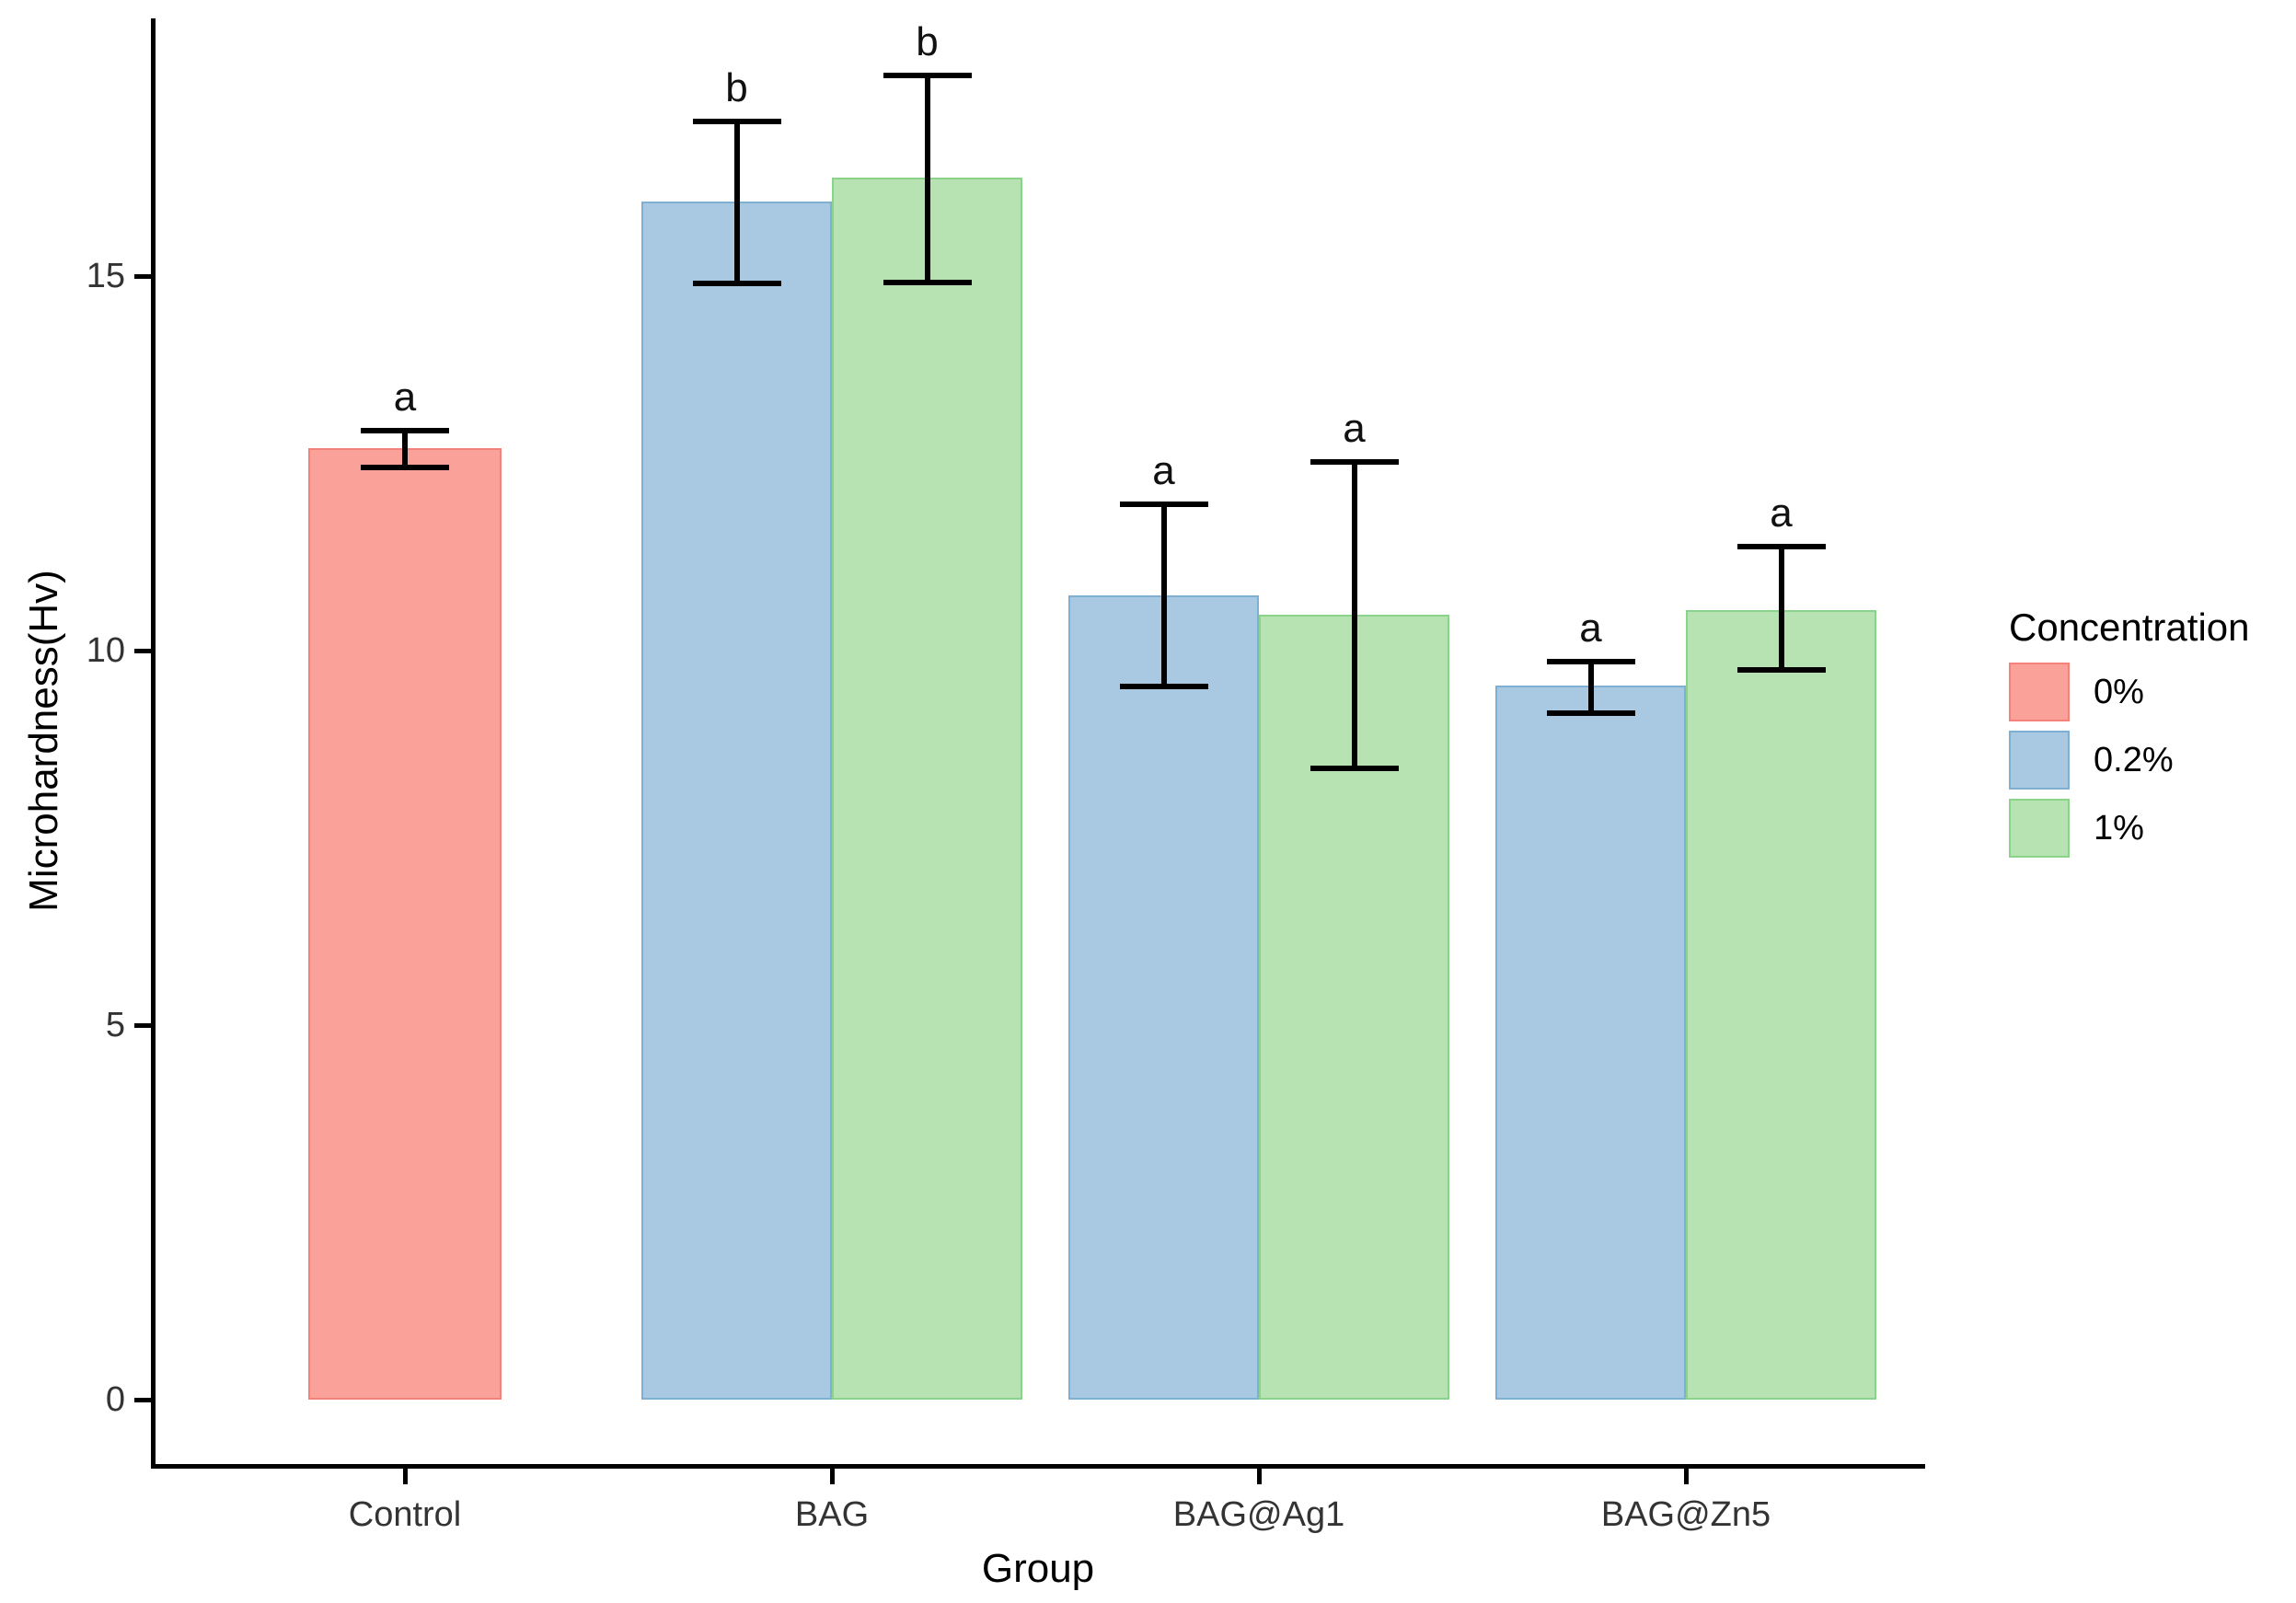  What do you see at coordinates (1038, 1569) in the screenshot?
I see `x-axis-title: Group` at bounding box center [1038, 1569].